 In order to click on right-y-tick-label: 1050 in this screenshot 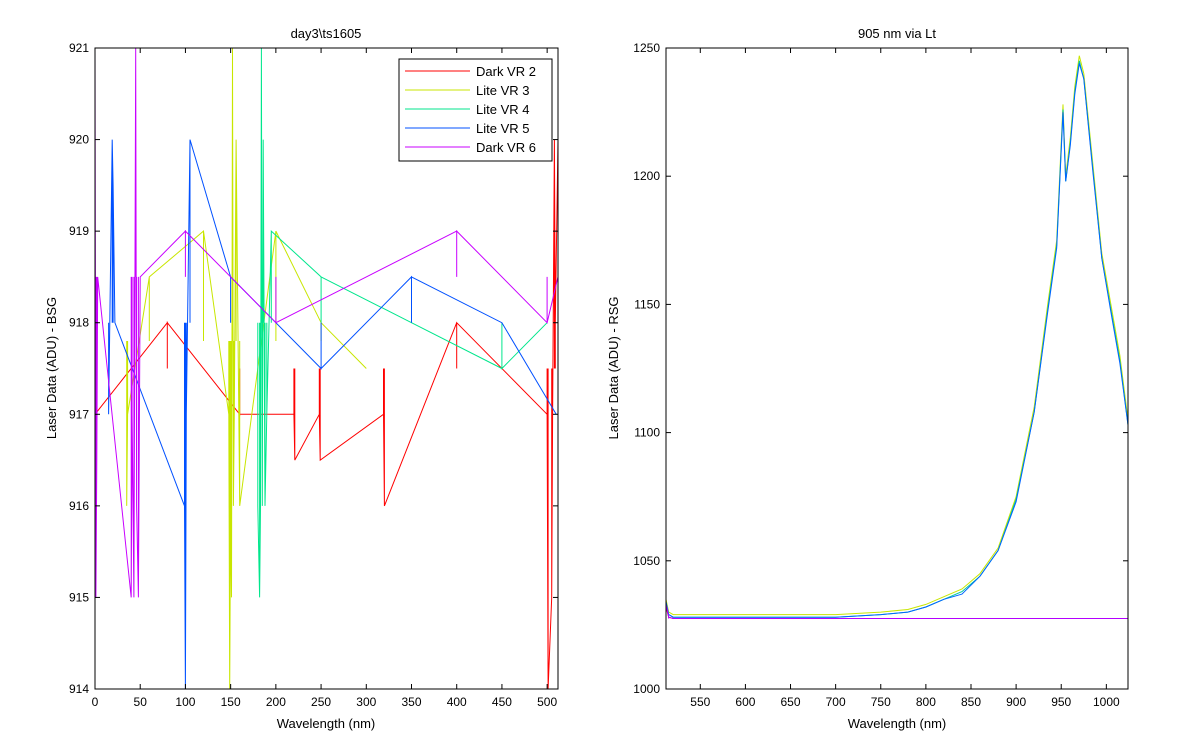, I will do `click(646, 561)`.